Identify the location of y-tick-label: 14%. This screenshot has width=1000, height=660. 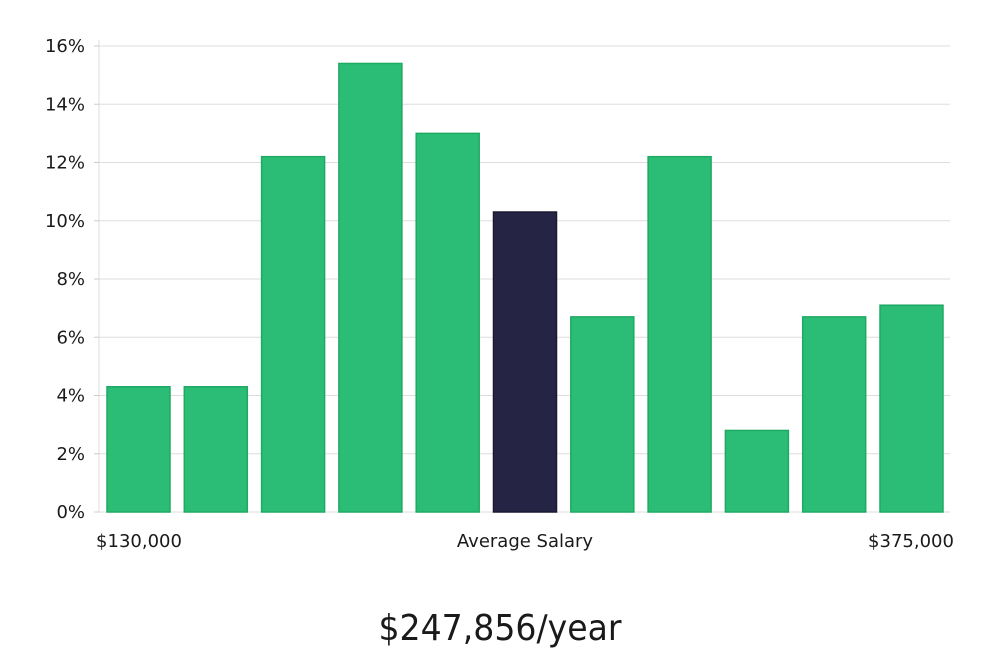
(65, 104).